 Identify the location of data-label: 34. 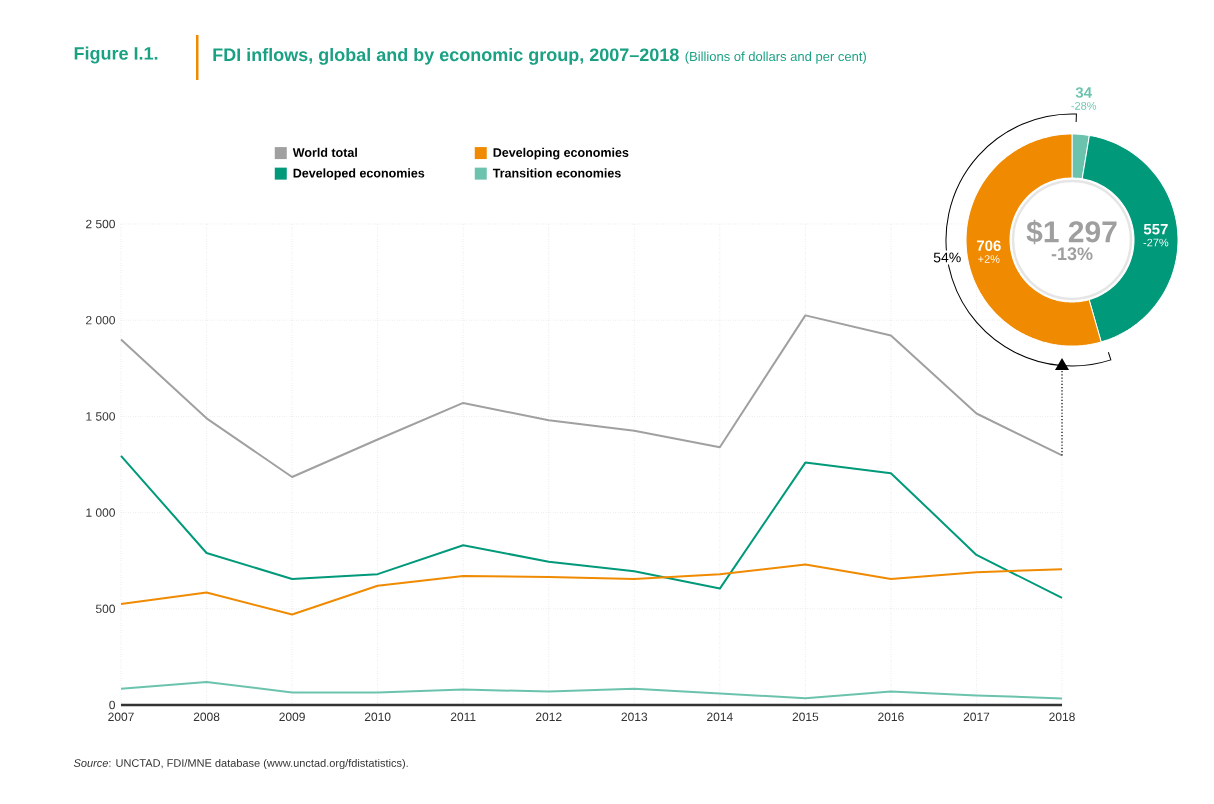
(1083, 92).